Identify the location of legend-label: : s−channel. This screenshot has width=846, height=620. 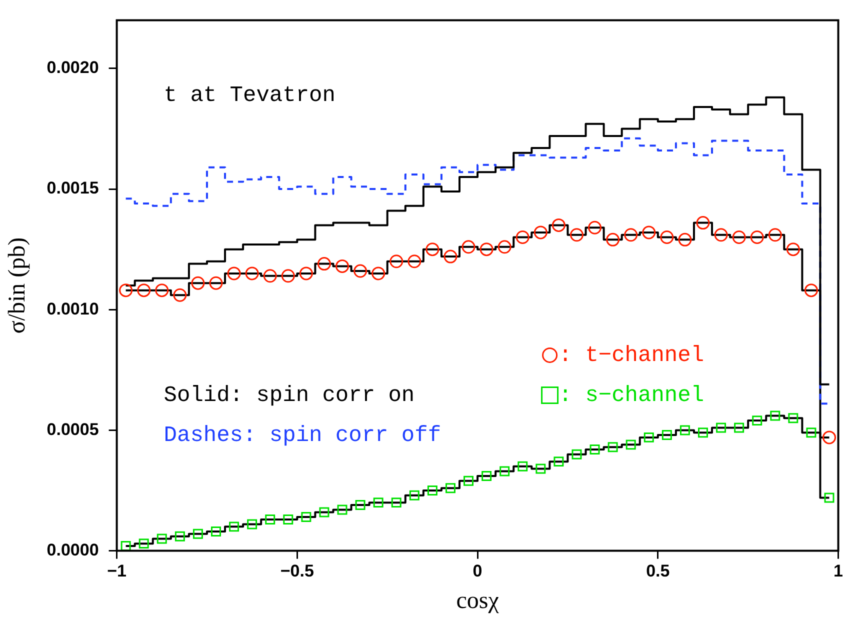
(631, 395).